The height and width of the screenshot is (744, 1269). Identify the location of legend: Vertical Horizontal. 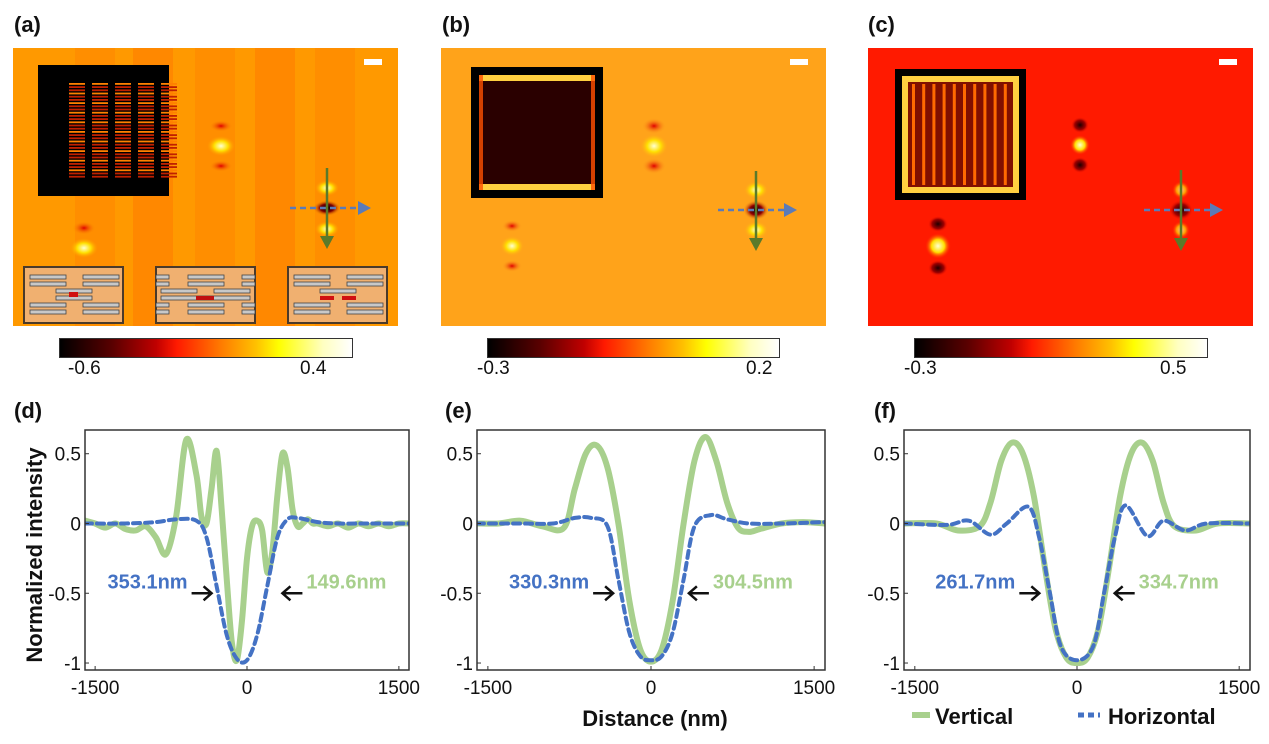
(1064, 716).